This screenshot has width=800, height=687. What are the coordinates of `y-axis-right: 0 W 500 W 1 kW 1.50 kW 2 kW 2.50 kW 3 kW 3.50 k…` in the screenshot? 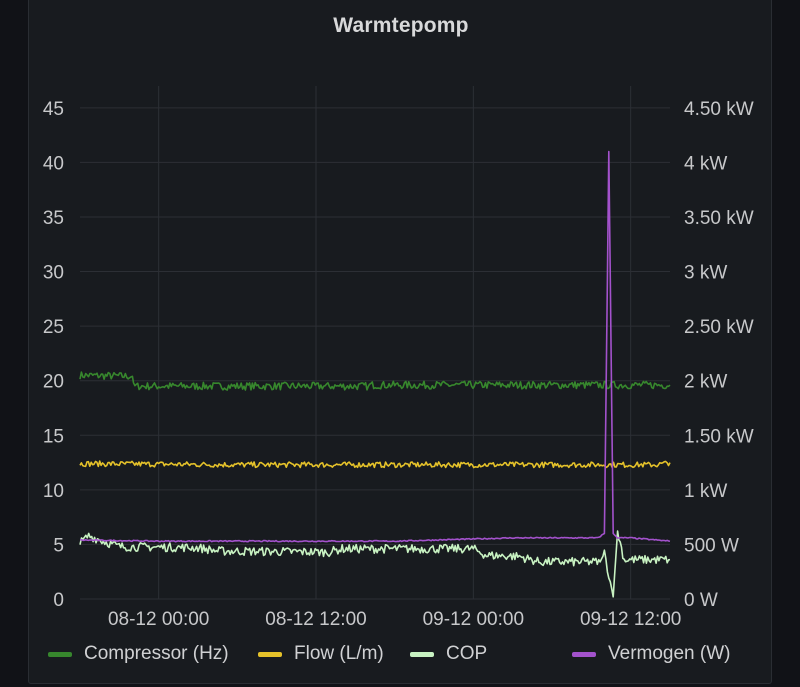 It's located at (719, 355).